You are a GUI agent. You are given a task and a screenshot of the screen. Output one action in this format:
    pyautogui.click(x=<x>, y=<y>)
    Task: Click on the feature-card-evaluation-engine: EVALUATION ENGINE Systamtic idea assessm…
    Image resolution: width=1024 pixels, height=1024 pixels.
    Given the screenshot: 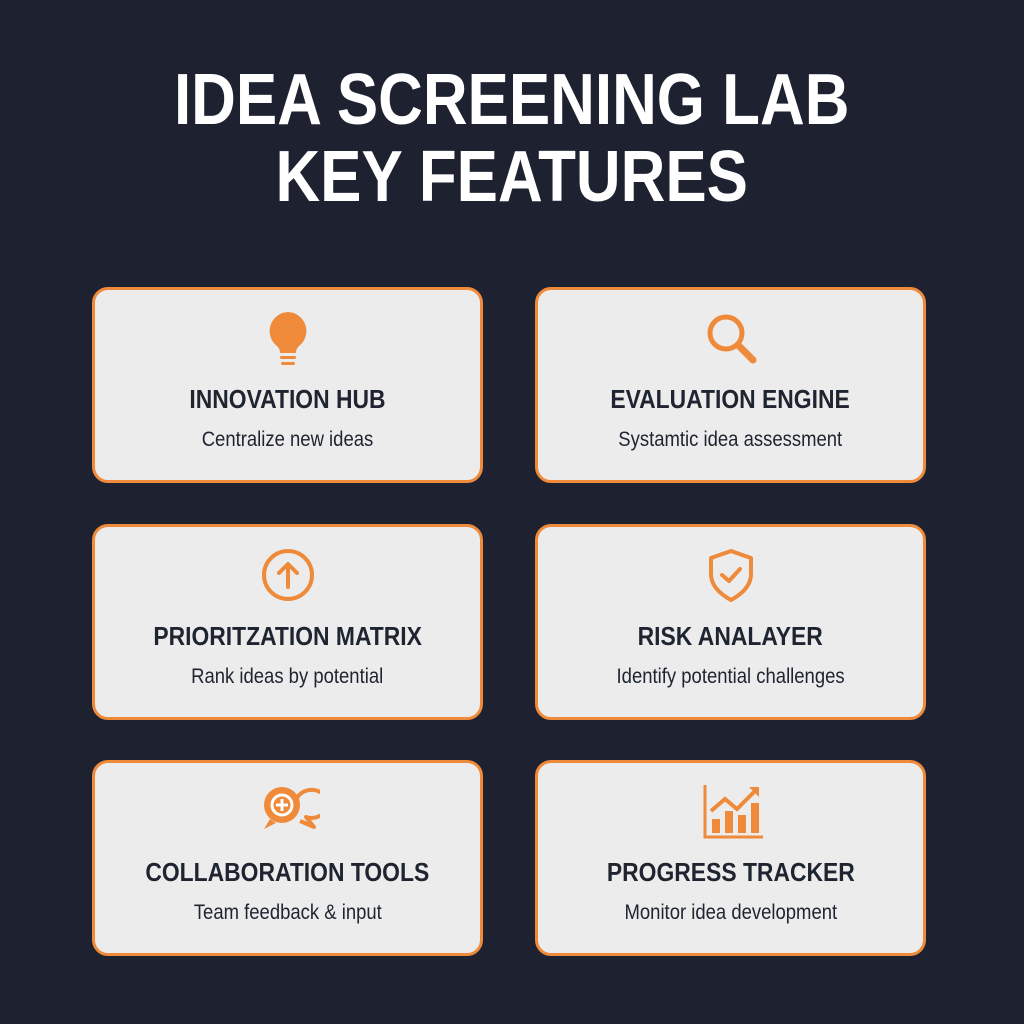 What is the action you would take?
    pyautogui.click(x=730, y=385)
    